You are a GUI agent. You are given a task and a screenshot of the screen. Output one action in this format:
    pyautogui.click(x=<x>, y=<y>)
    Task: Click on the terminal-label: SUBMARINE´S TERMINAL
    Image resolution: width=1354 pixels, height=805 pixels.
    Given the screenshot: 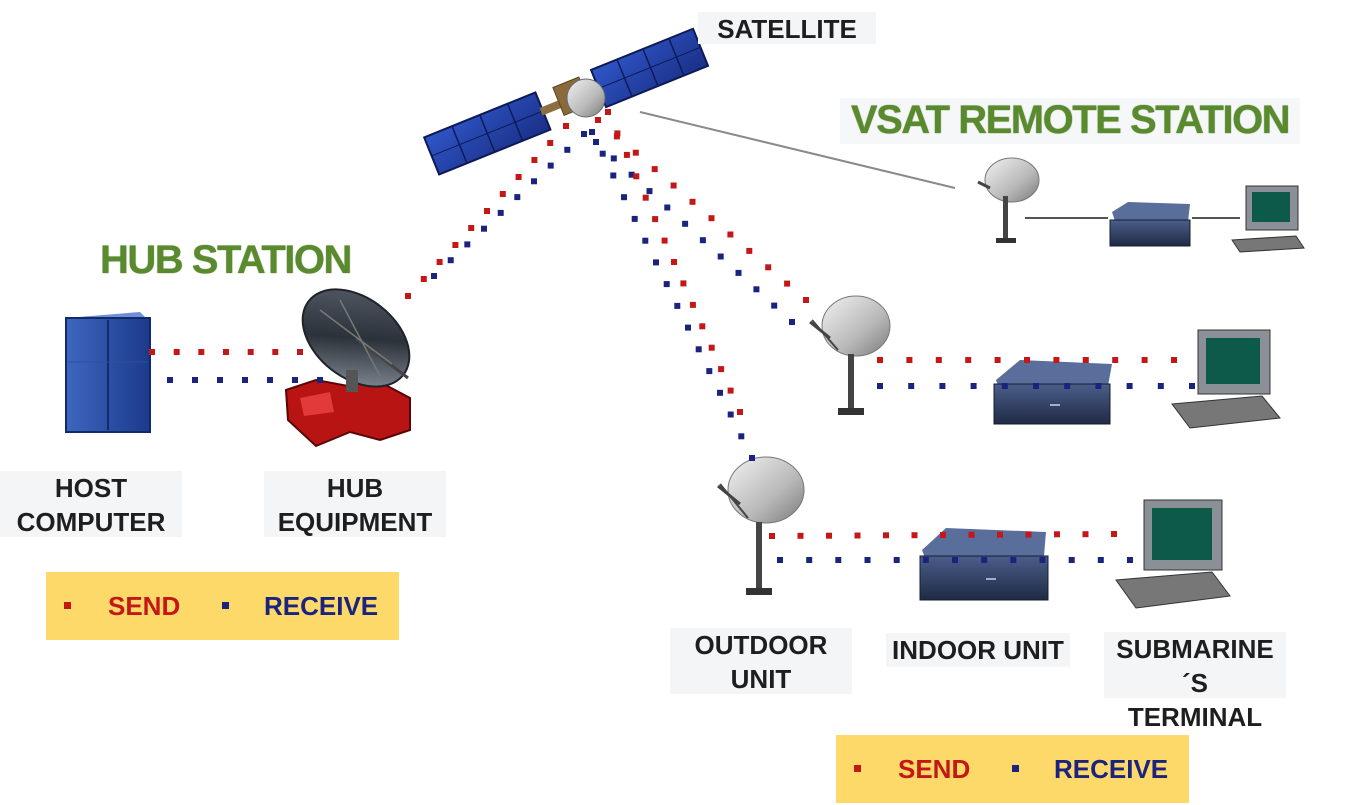 What is the action you would take?
    pyautogui.click(x=1195, y=682)
    